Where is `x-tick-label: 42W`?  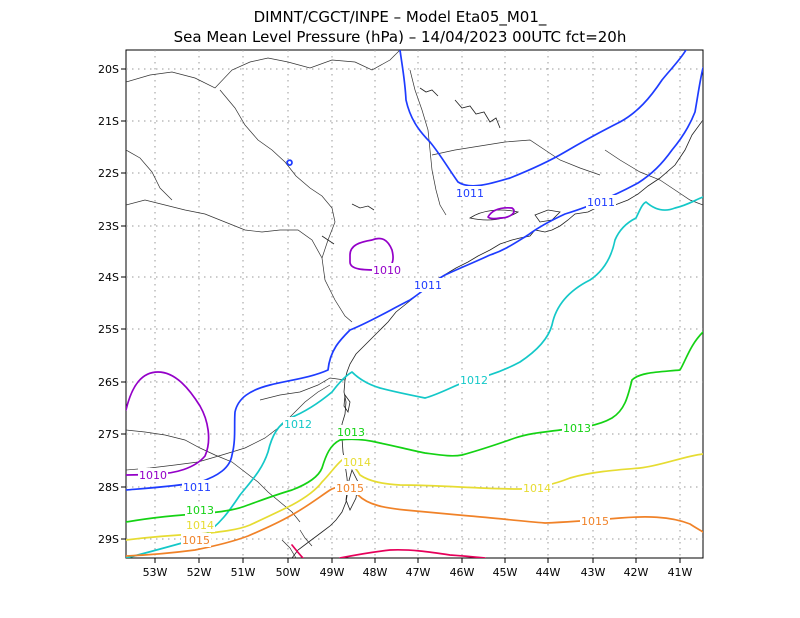
x-tick-label: 42W is located at coordinates (636, 572).